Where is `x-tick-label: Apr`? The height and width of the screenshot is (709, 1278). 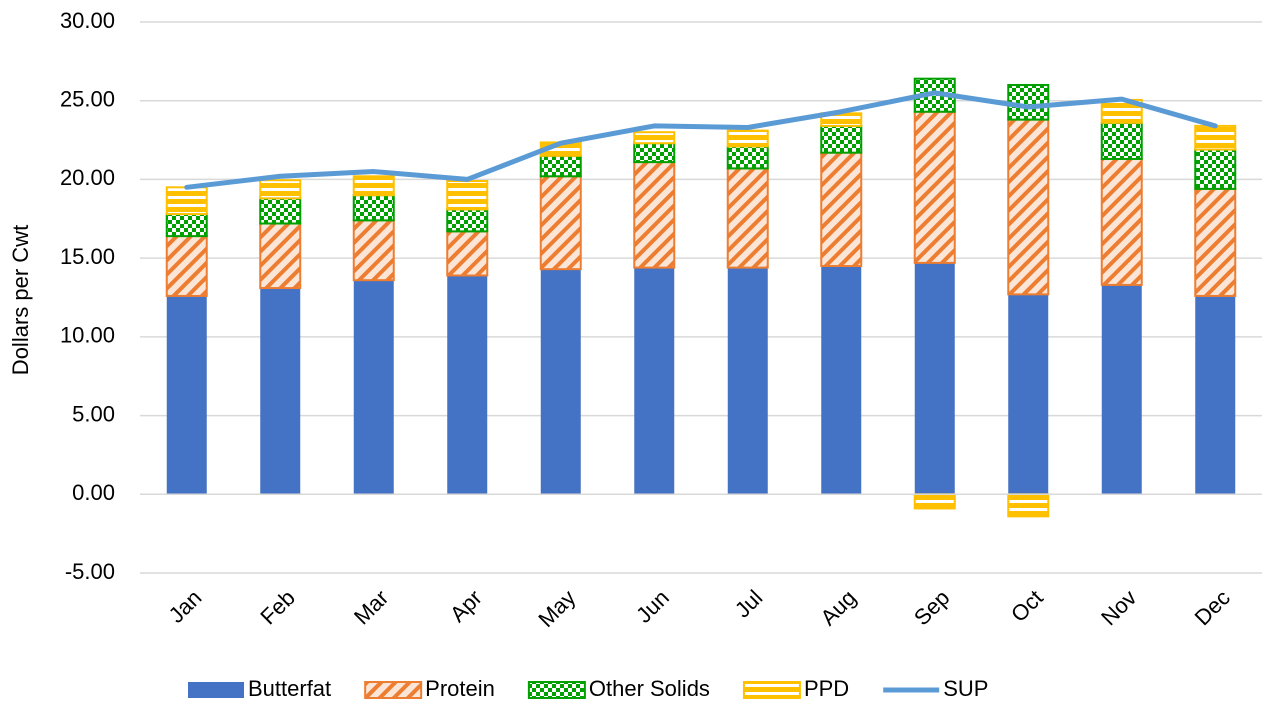 x-tick-label: Apr is located at coordinates (466, 606).